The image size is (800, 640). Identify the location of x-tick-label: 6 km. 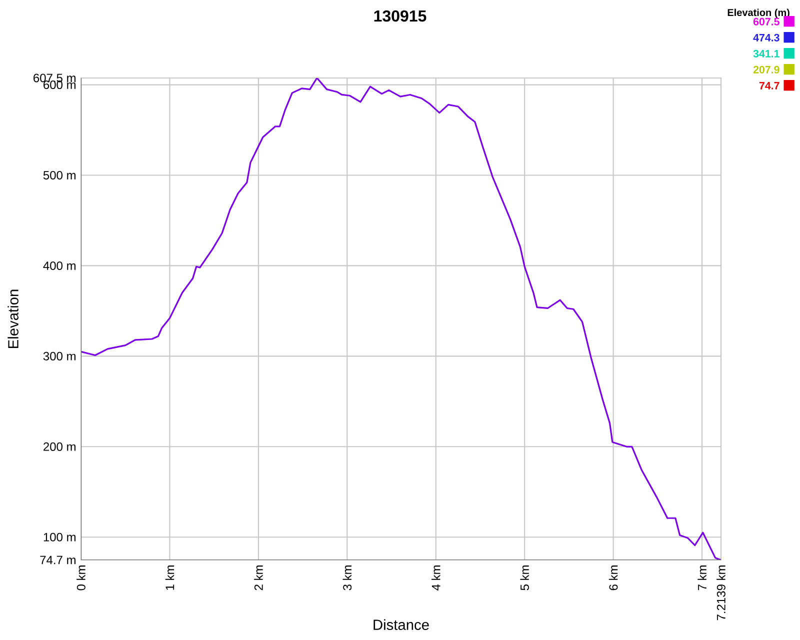
(613, 578).